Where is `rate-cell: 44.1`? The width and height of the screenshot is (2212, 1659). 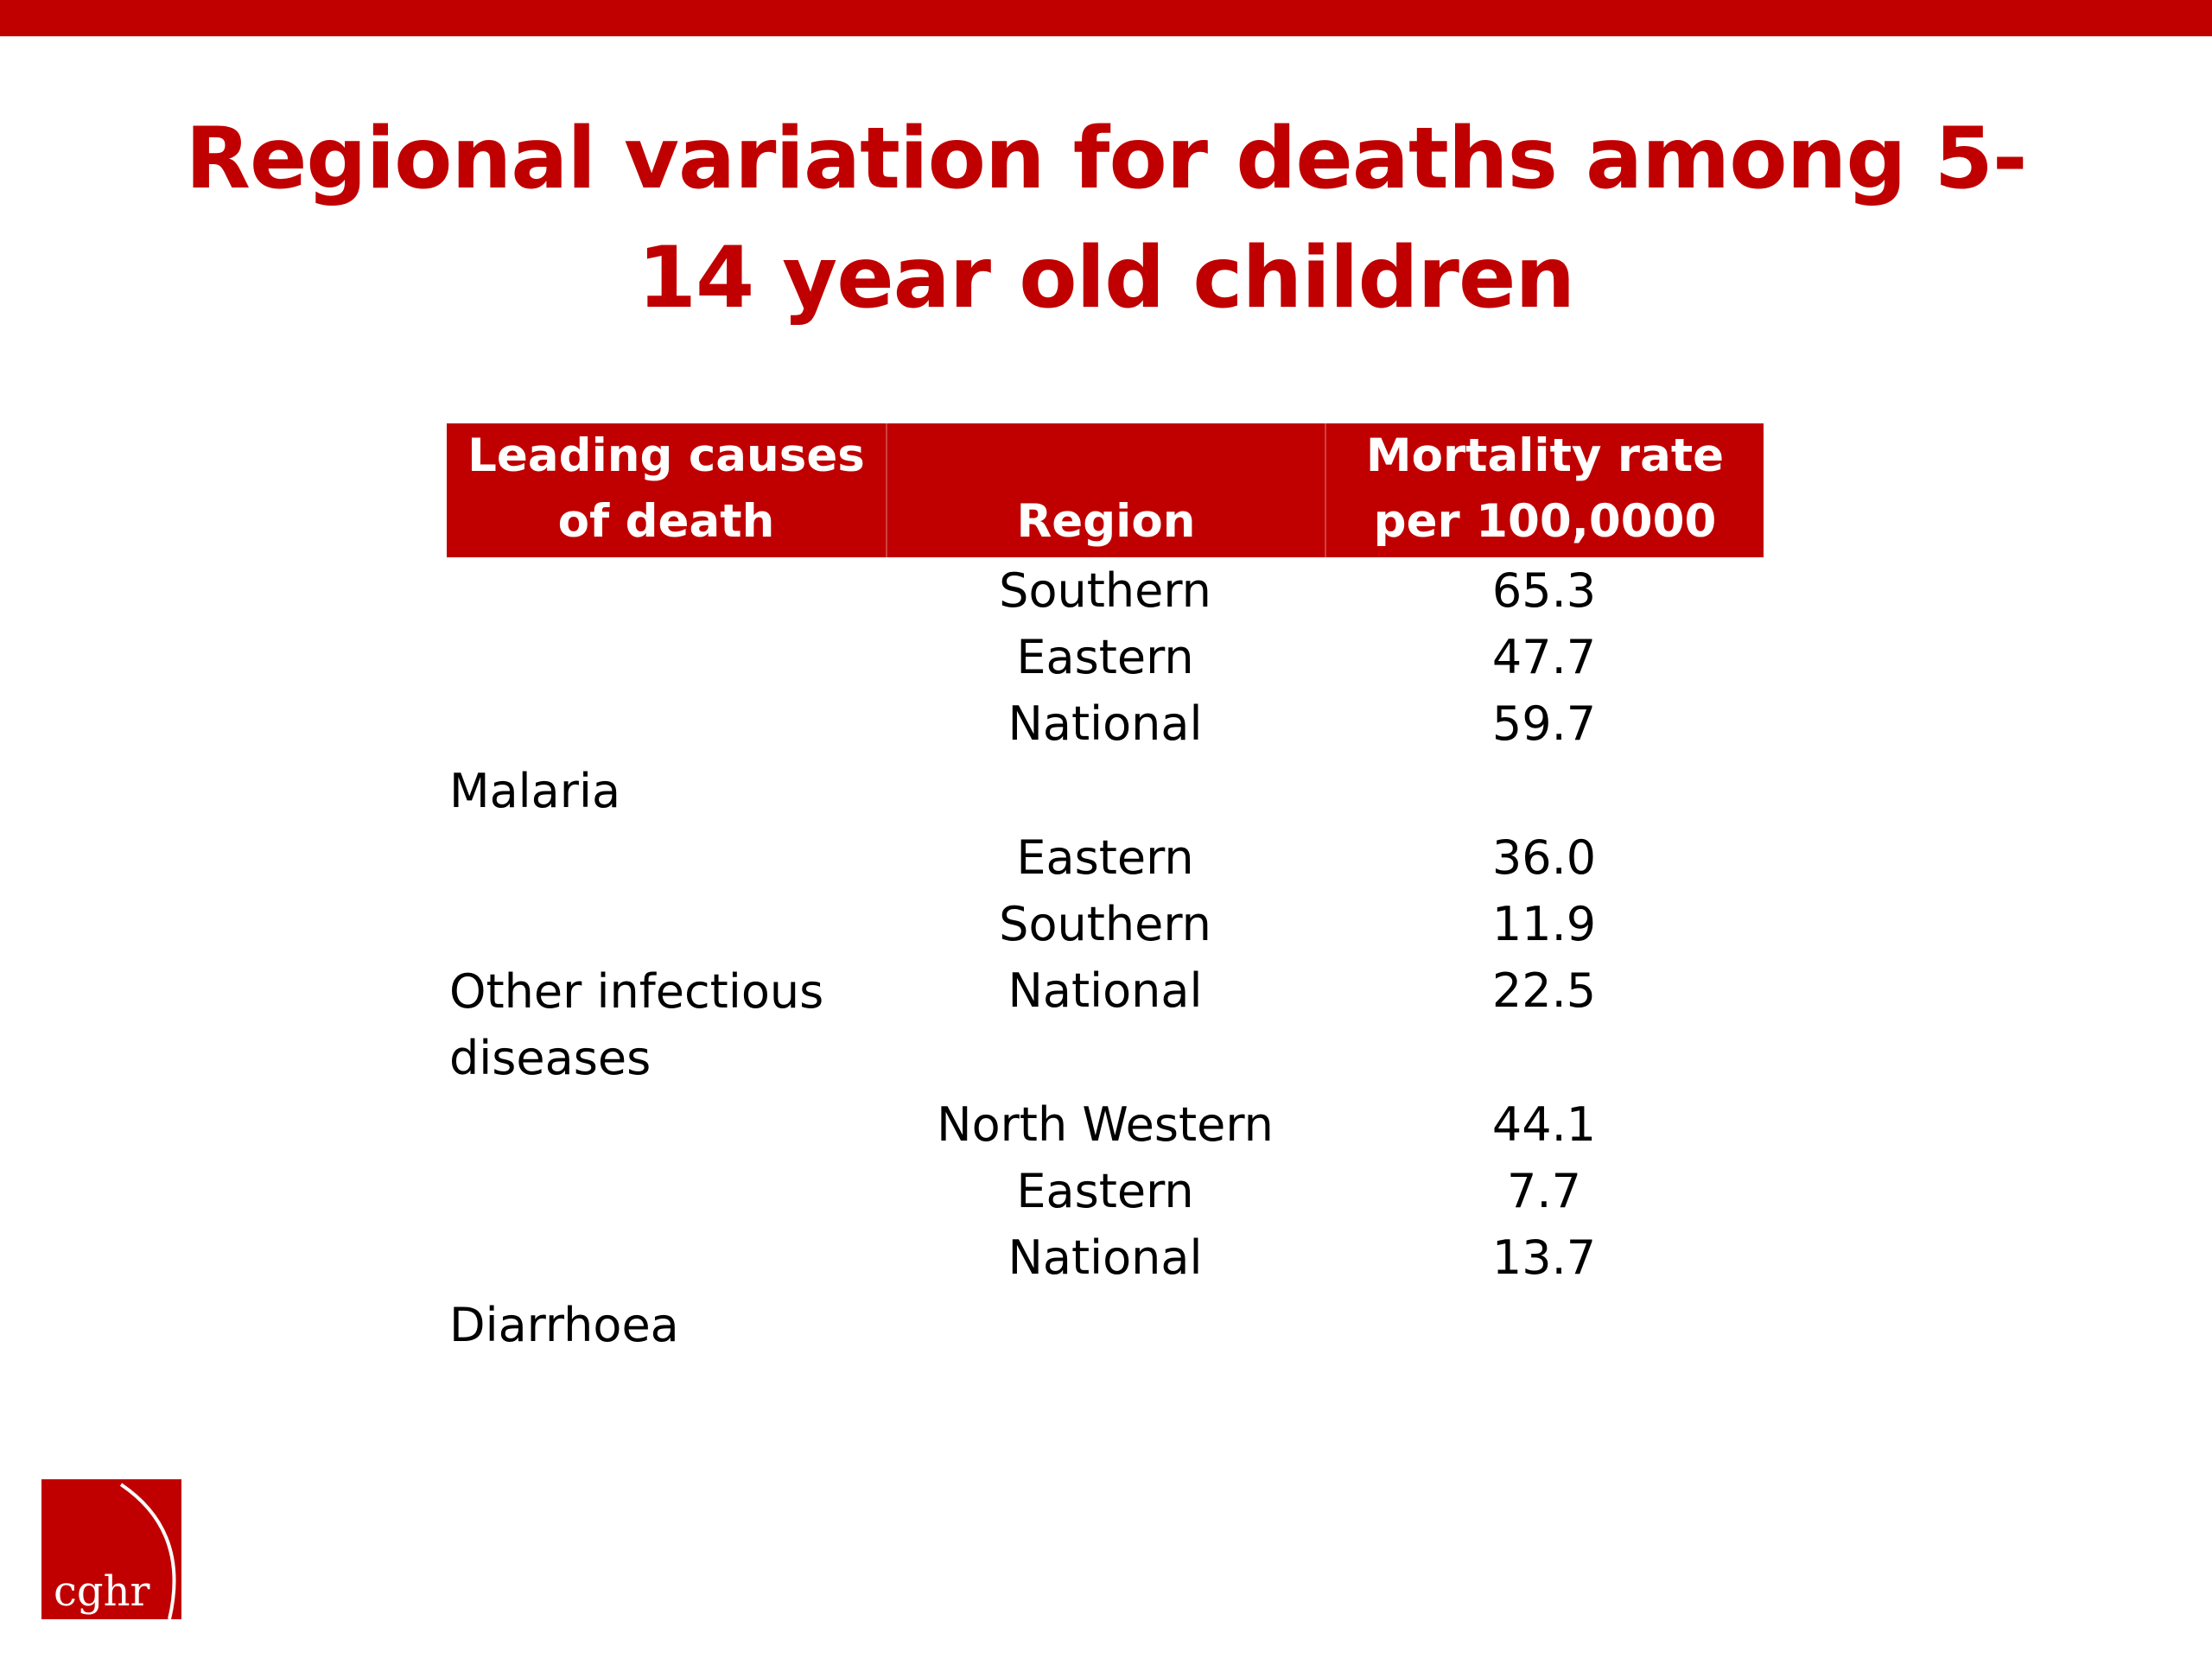
rate-cell: 44.1 is located at coordinates (1544, 1124).